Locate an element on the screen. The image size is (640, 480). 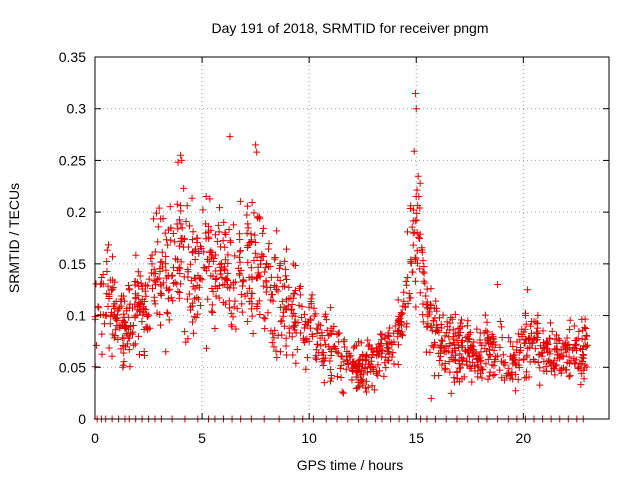
x-axis-label: GPS time / hours is located at coordinates (350, 465).